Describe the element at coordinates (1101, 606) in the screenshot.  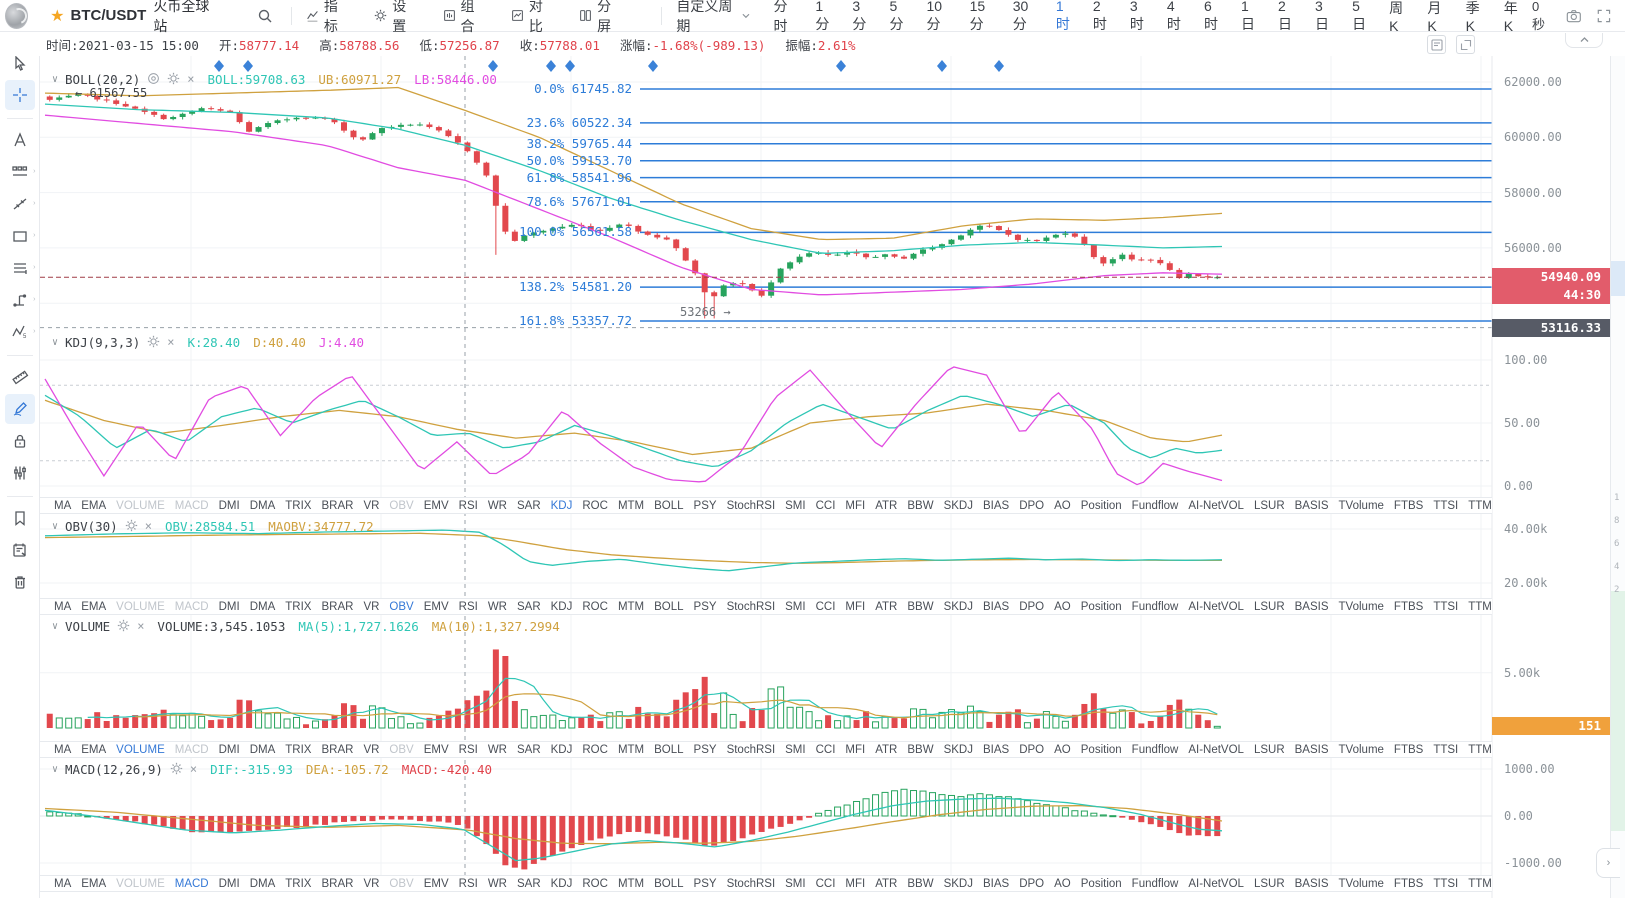
I see `tab-position: Position` at that location.